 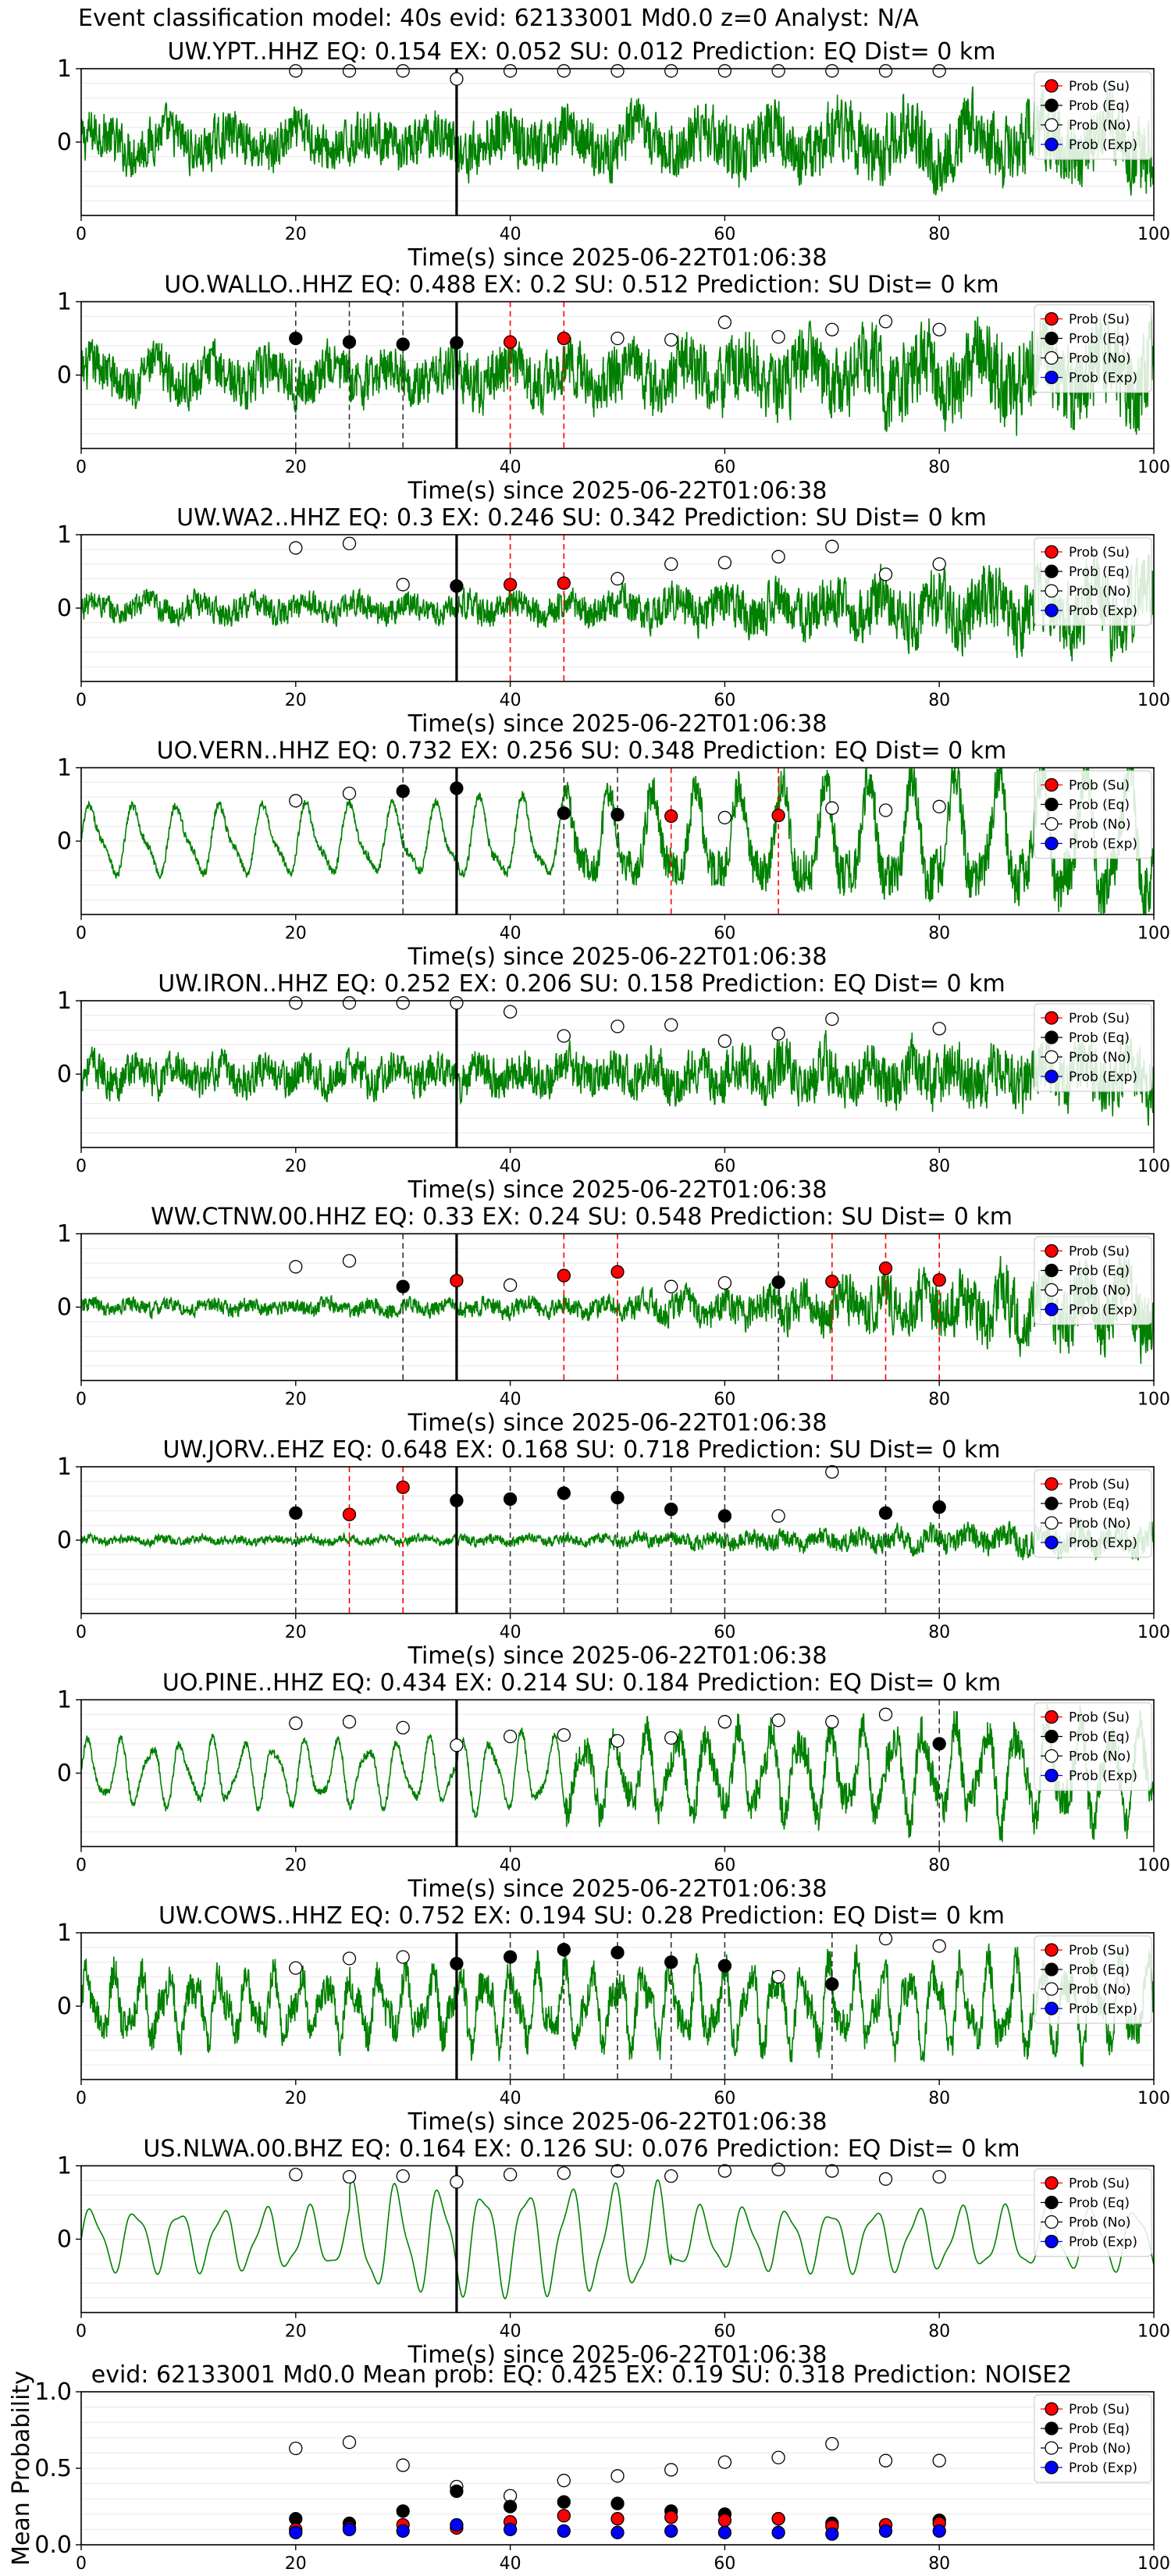 I want to click on x-tick-label: 80, so click(x=939, y=2098).